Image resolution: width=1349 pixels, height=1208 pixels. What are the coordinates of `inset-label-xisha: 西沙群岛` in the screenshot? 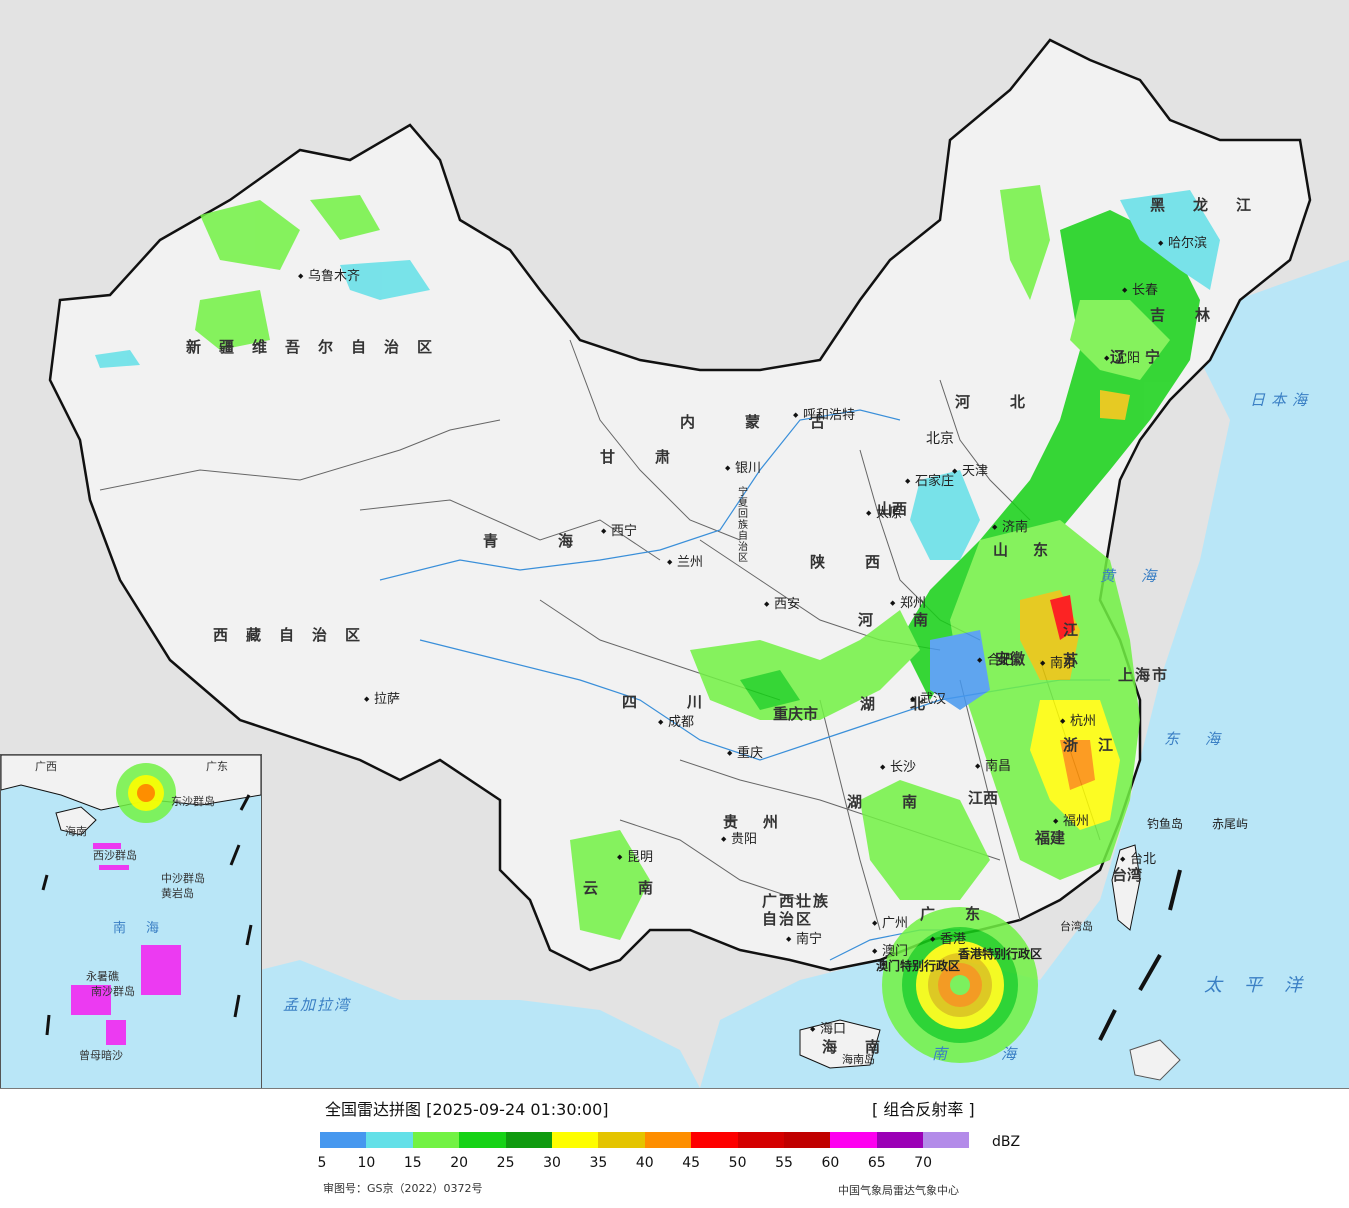 It's located at (115, 855).